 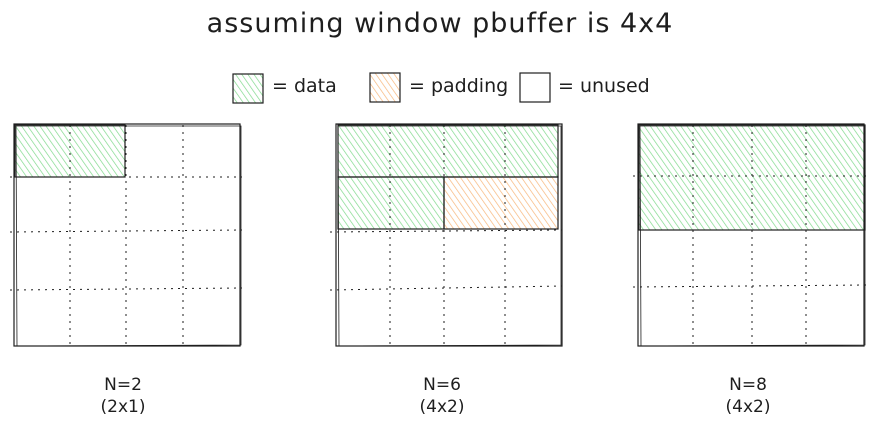 I want to click on caption-count: N=2, so click(x=123, y=385).